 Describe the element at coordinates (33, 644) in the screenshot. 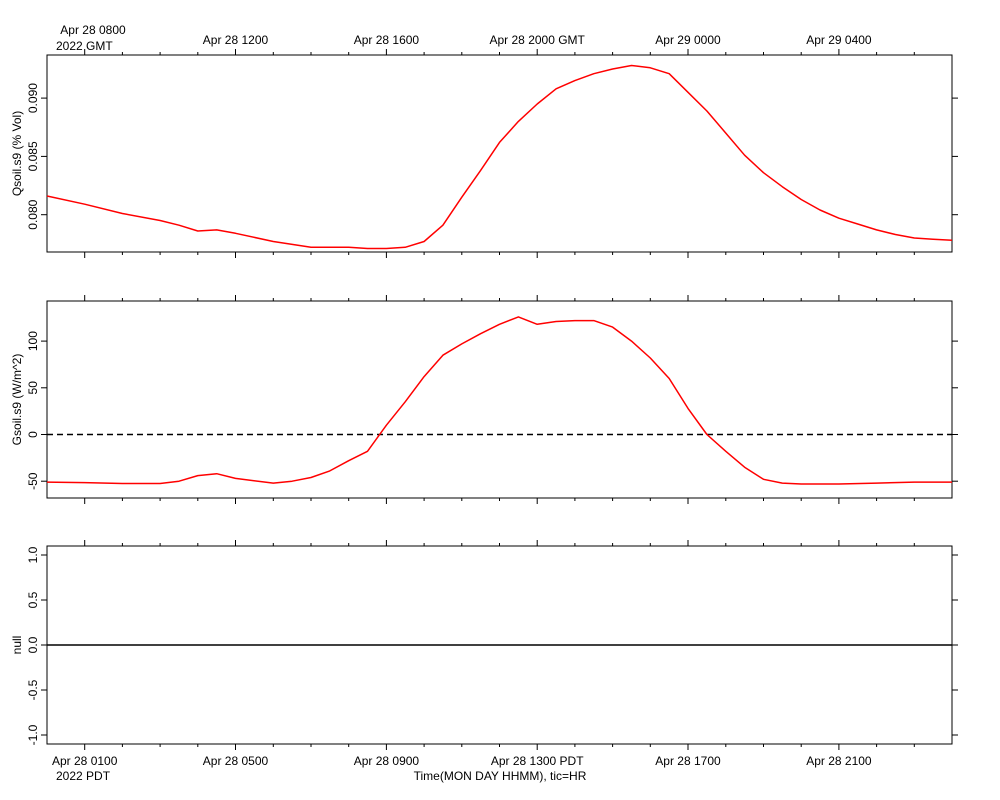

I see `y-tick-label: 0.0` at that location.